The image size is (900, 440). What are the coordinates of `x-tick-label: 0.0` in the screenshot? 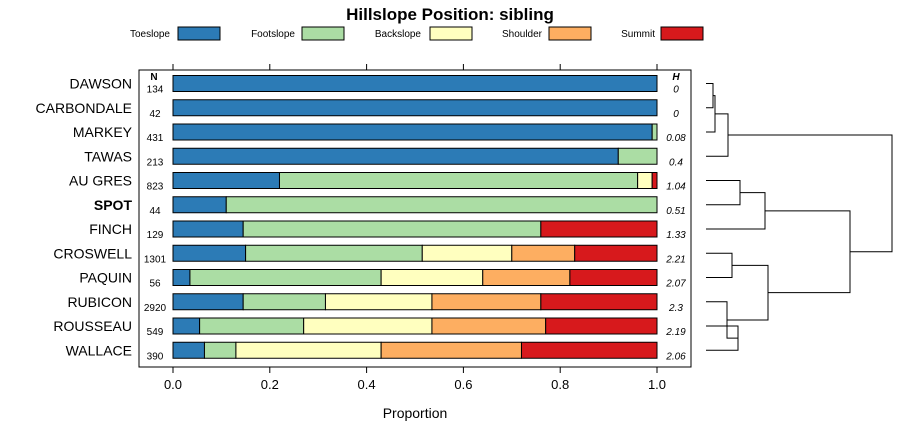 It's located at (173, 384).